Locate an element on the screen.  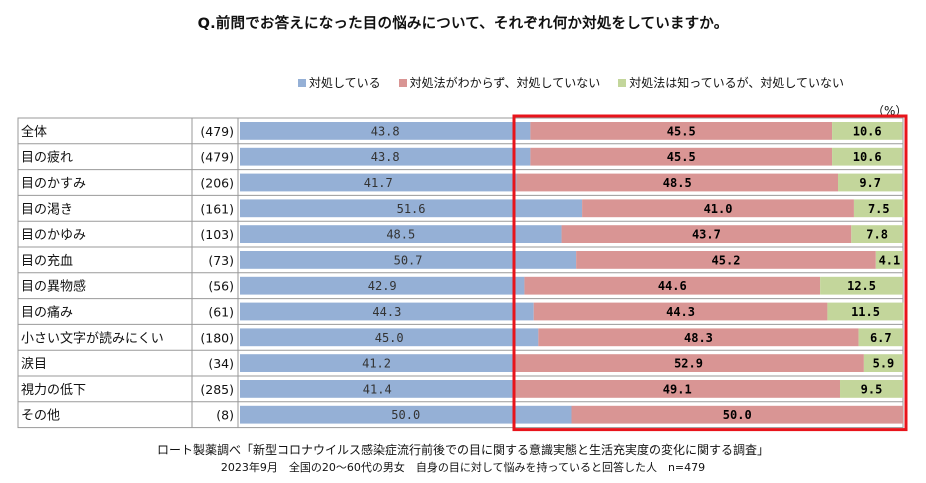
category-label: 小さい文字が読みにくい is located at coordinates (92, 338).